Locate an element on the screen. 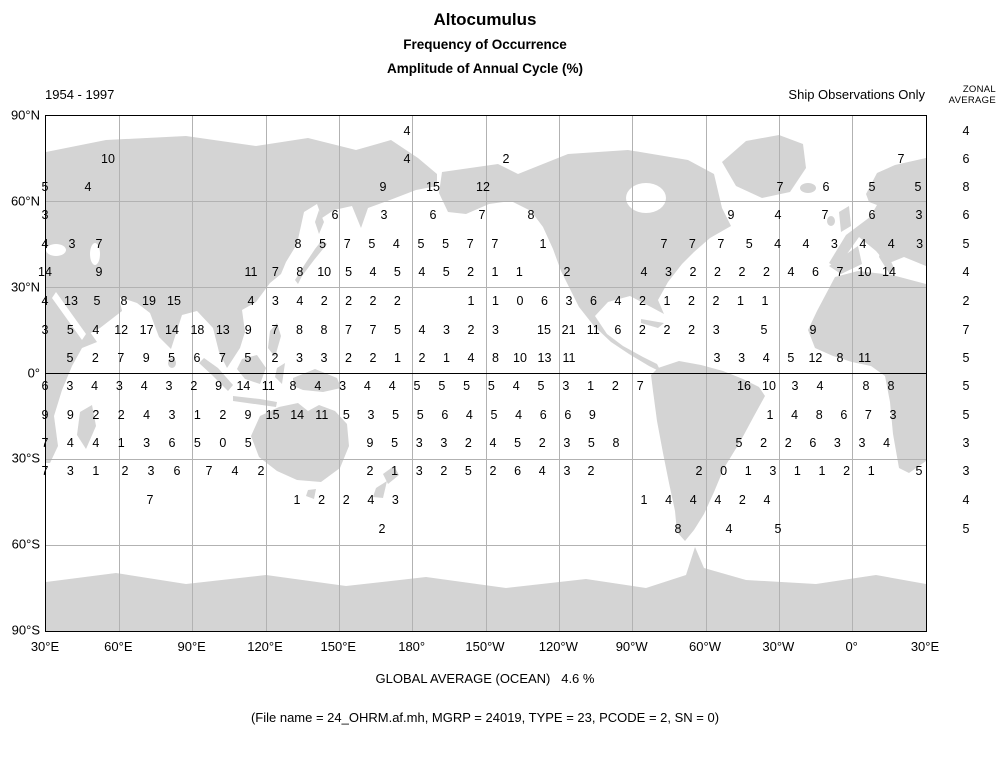 The height and width of the screenshot is (760, 998). y-tick-label: 0° is located at coordinates (33, 372).